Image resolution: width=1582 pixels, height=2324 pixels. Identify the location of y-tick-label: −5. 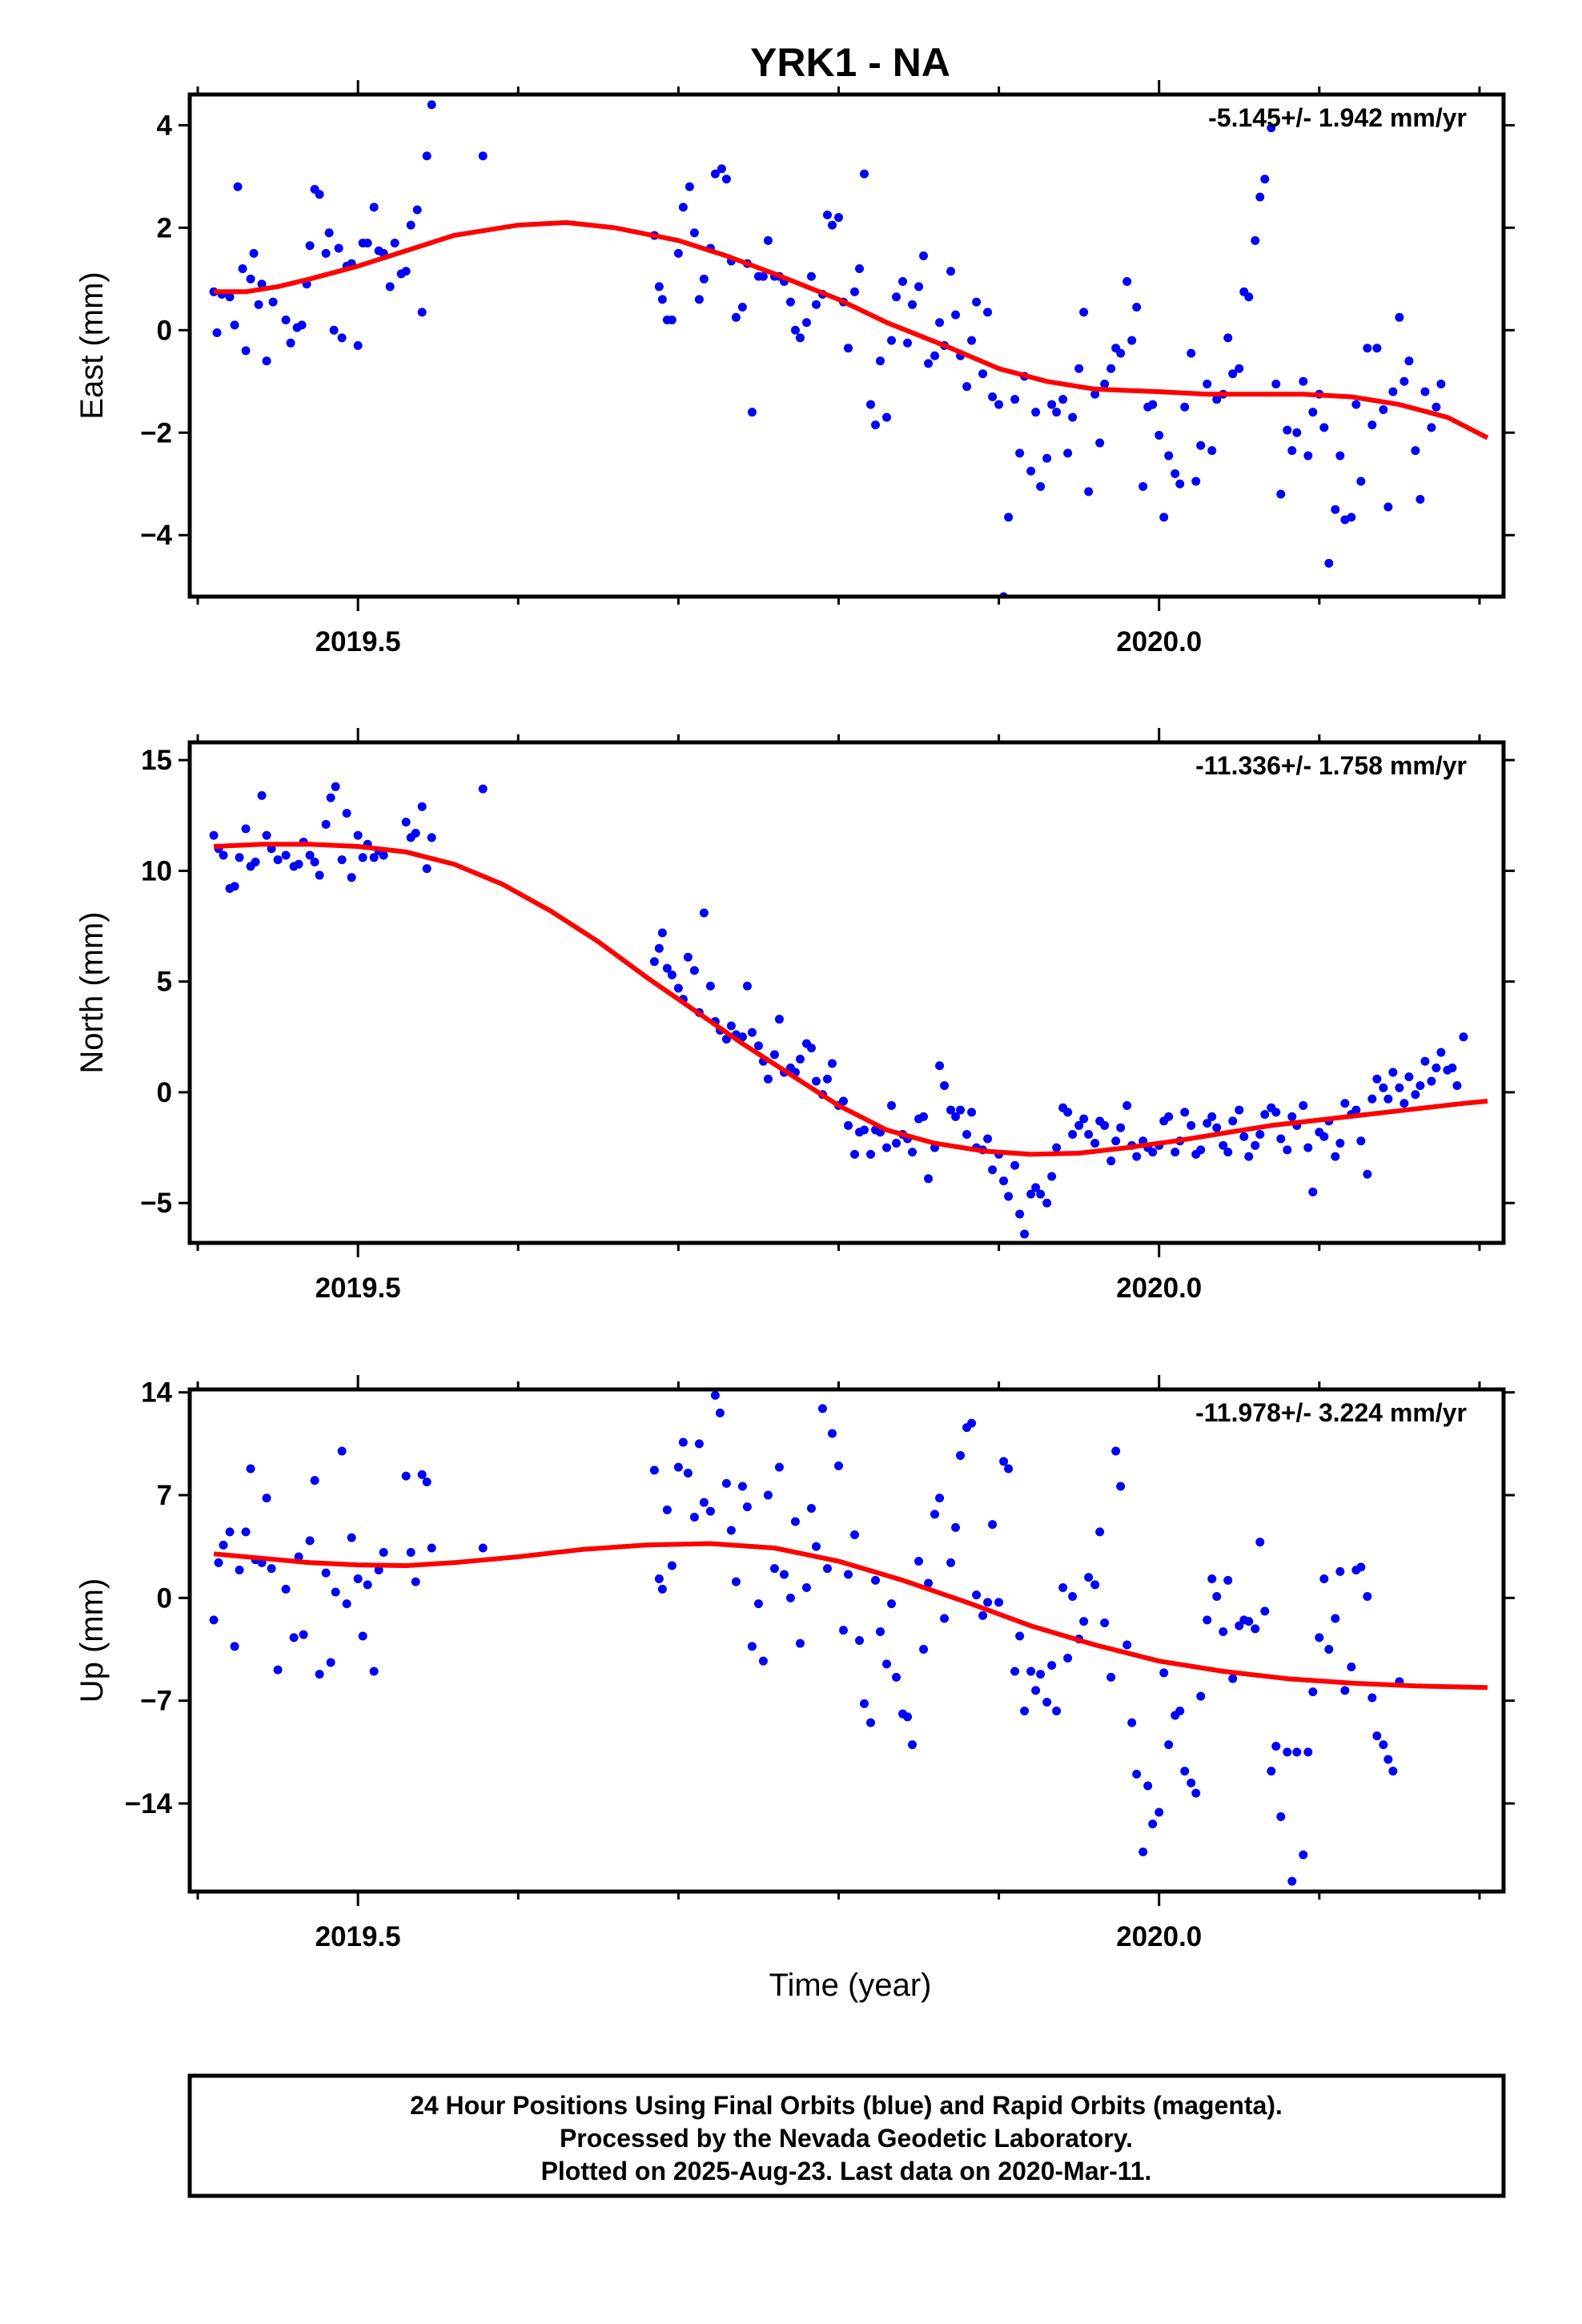
(156, 1203).